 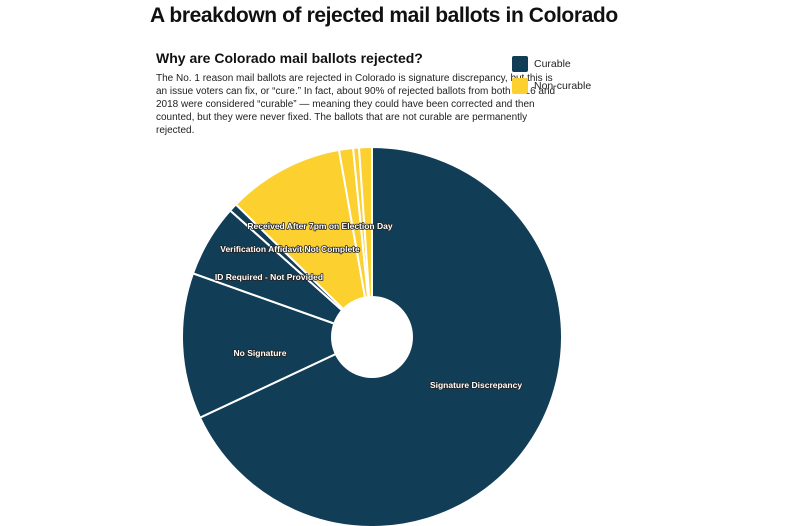 I want to click on slice-label-0: Signature Discrepancy, so click(x=476, y=385).